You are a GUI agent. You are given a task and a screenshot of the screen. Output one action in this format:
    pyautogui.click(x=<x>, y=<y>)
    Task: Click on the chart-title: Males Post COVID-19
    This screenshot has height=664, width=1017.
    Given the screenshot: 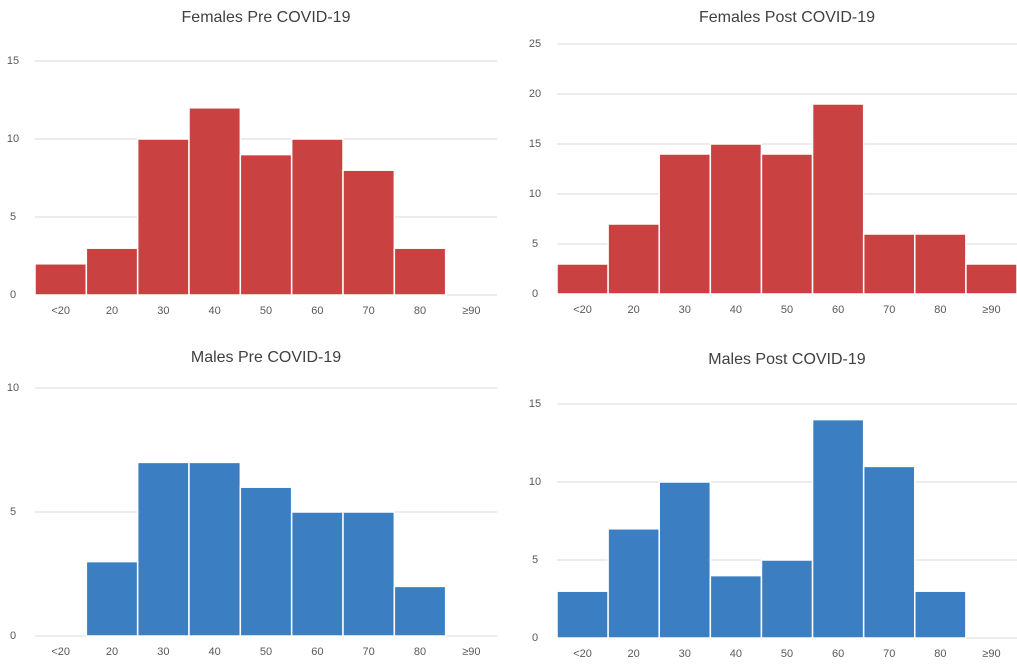 What is the action you would take?
    pyautogui.click(x=786, y=359)
    